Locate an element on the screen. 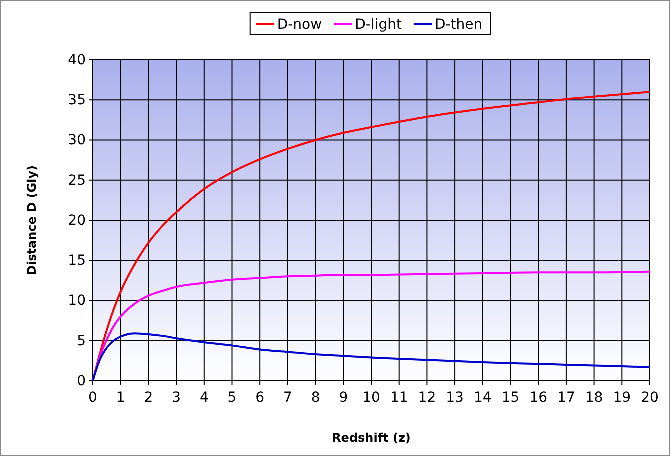  x-tick-label: 8 is located at coordinates (315, 398).